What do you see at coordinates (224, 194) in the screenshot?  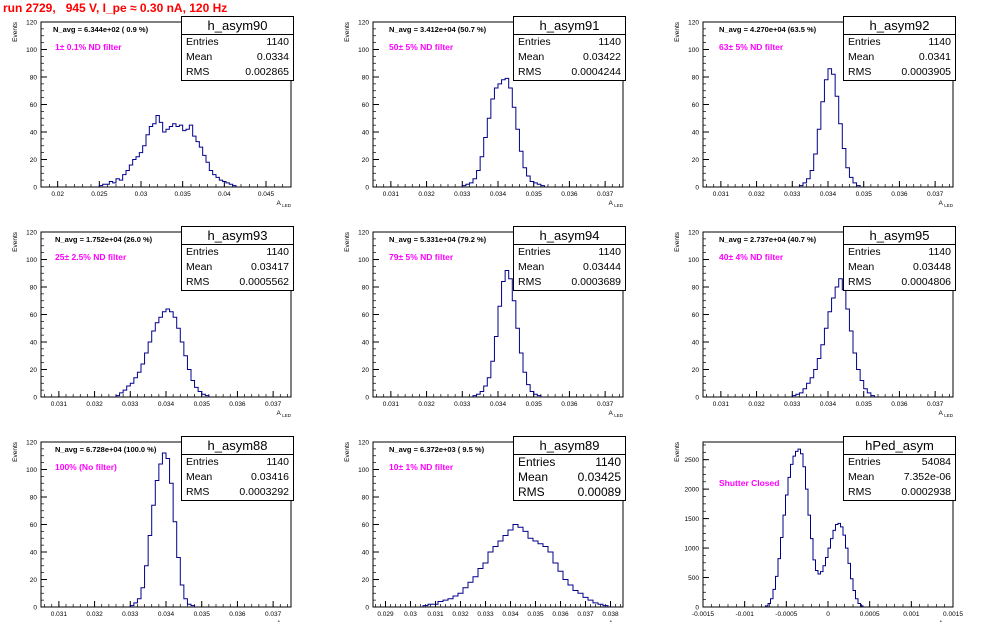 I see `x-tick-label: 0.04` at bounding box center [224, 194].